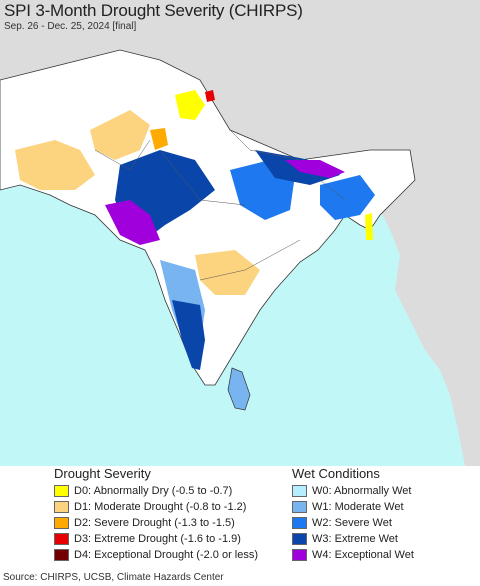 Image resolution: width=480 pixels, height=586 pixels. I want to click on legend-item-d1: D1: Moderate Drought (-0.8 to -1.2), so click(150, 507).